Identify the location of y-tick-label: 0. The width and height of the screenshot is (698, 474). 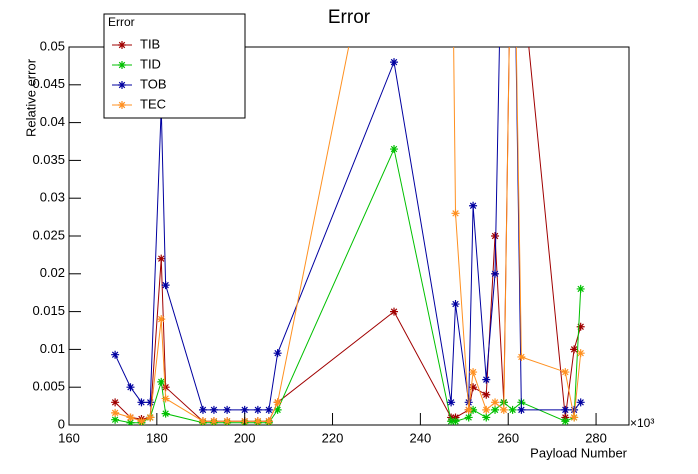
(61, 423).